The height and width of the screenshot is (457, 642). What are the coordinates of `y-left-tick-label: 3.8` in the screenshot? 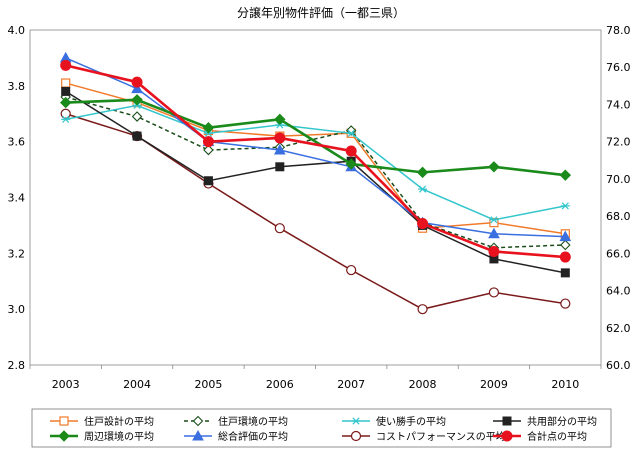 It's located at (17, 86).